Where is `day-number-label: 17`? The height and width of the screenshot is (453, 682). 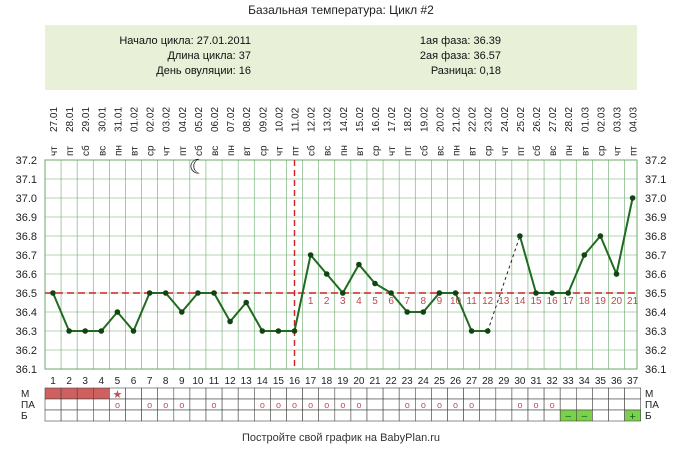 day-number-label: 17 is located at coordinates (311, 381).